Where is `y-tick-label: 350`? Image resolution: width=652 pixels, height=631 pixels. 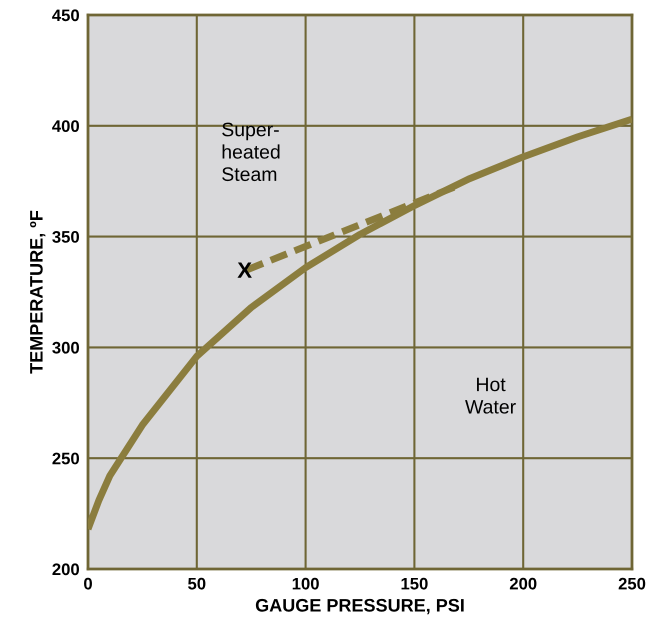
y-tick-label: 350 is located at coordinates (65, 237).